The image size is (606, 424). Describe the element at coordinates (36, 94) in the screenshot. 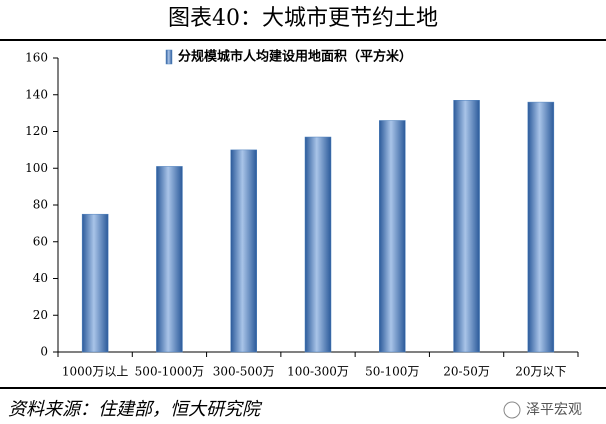

I see `y-tick-label: 140` at that location.